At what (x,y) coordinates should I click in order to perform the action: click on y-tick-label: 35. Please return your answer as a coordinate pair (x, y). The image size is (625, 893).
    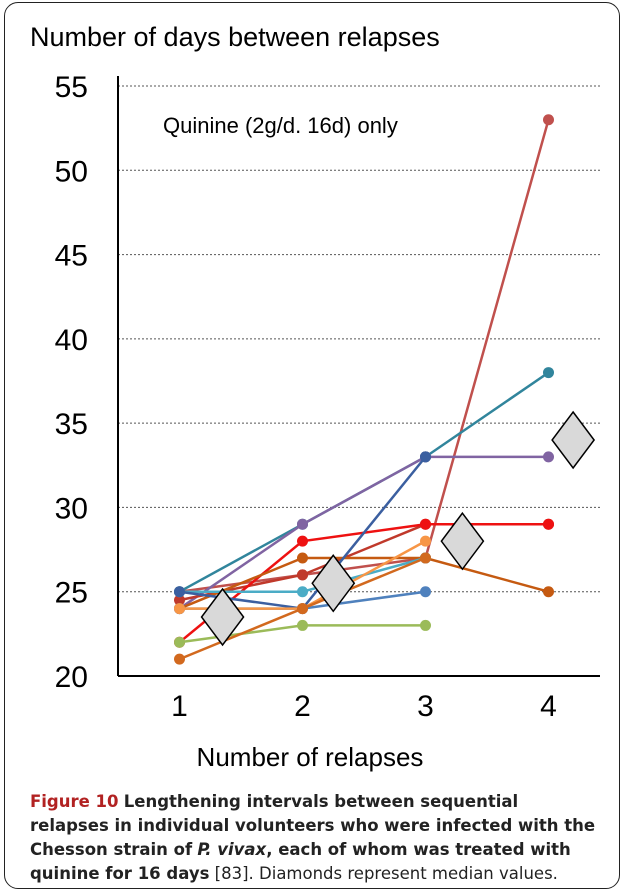
    Looking at the image, I should click on (71, 424).